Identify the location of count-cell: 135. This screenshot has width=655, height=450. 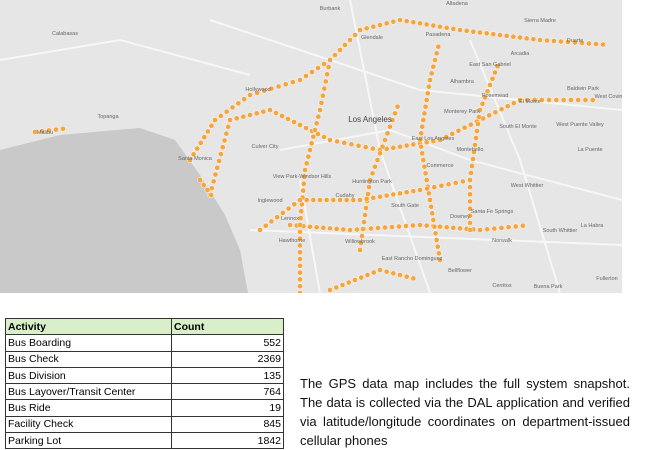
(227, 375).